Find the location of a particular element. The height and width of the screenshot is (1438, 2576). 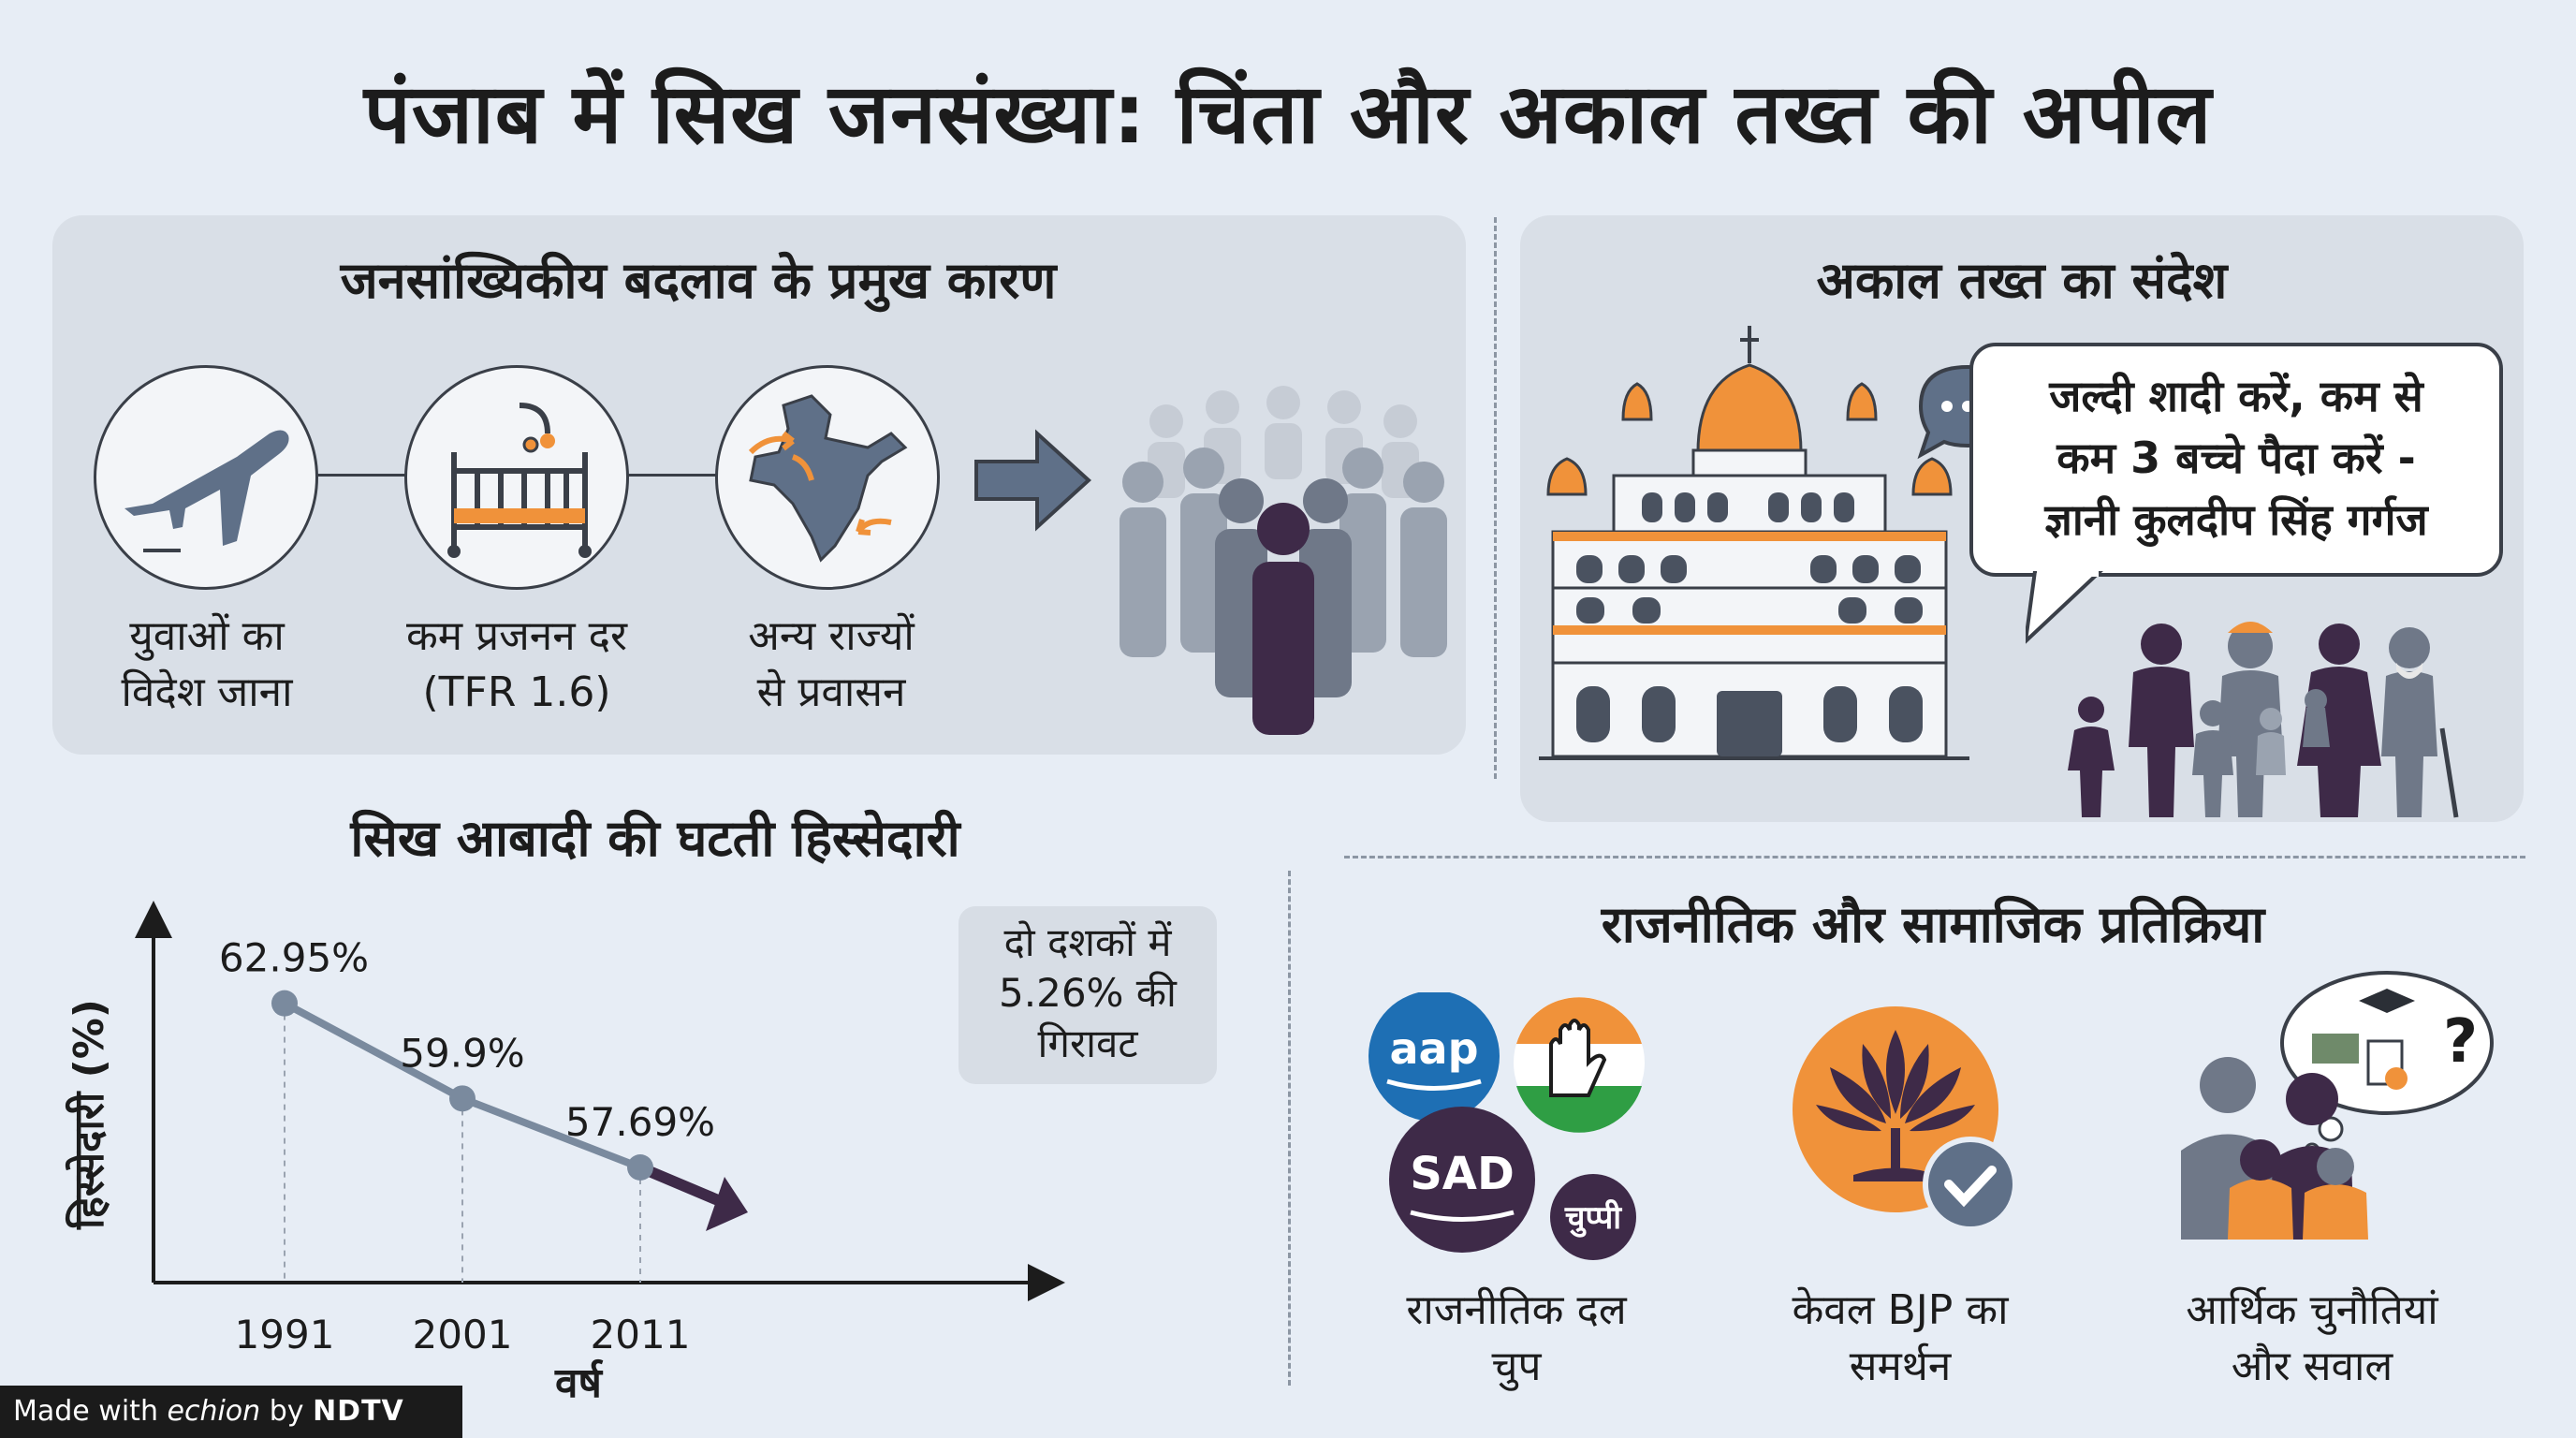

cause-label-emigration: युवाओं का विदेश जाना is located at coordinates (206, 665).